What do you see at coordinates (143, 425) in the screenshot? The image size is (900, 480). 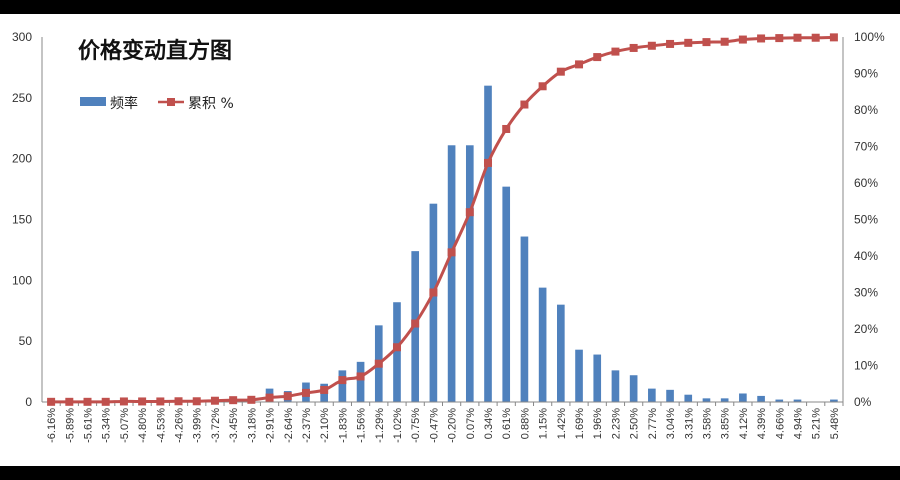 I see `x-tick-label: -4.80%` at bounding box center [143, 425].